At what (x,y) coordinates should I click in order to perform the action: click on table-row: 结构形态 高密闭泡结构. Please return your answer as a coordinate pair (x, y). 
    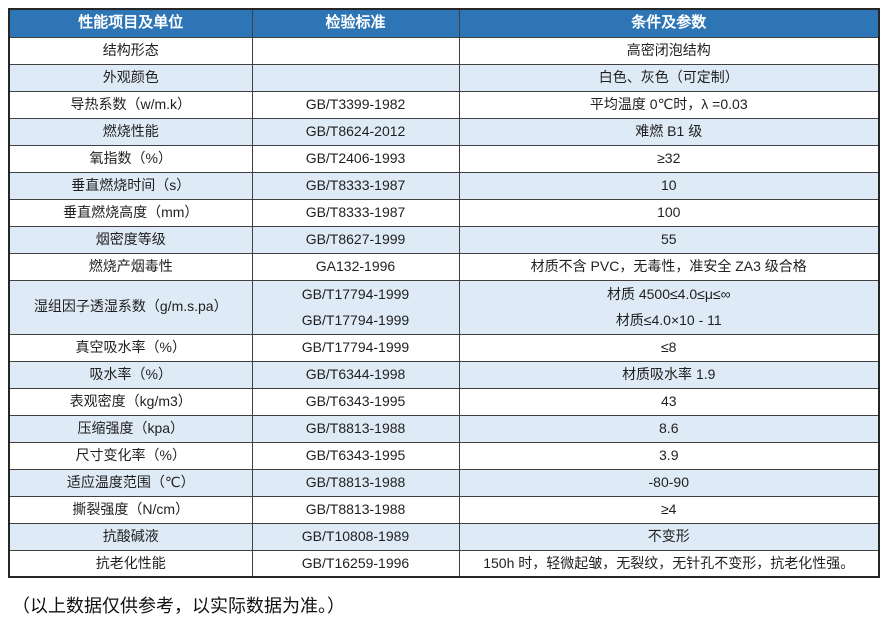
    Looking at the image, I should click on (444, 50).